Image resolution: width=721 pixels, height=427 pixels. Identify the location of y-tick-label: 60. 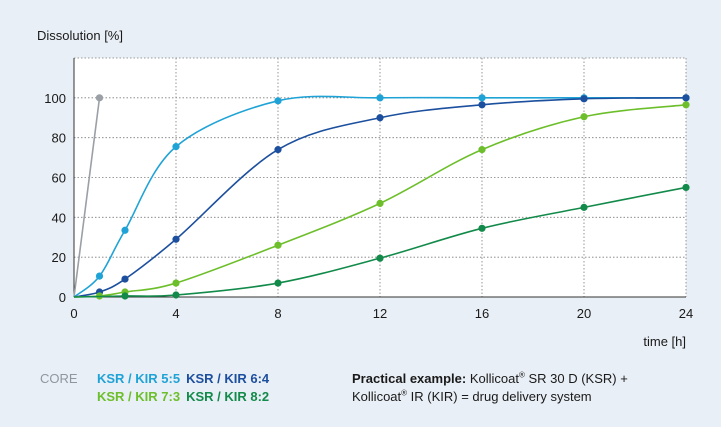
(59, 178).